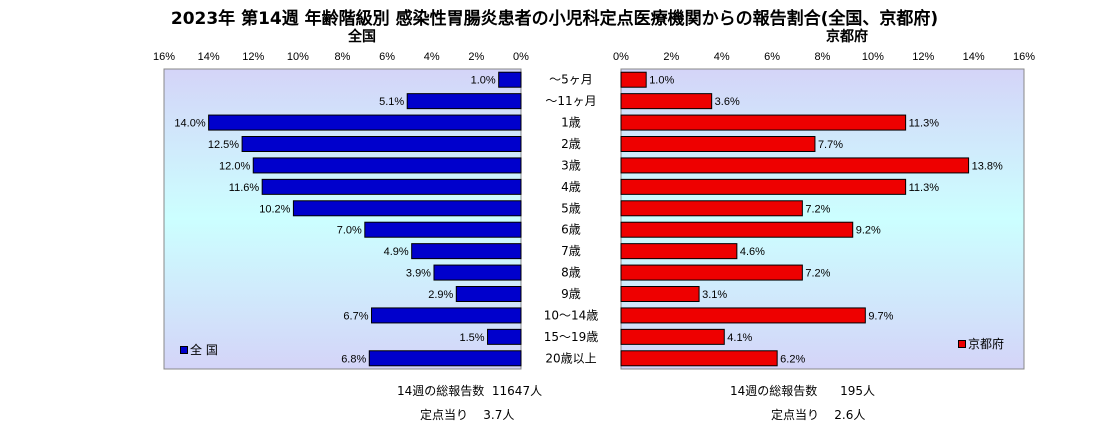 This screenshot has height=429, width=1109. What do you see at coordinates (440, 295) in the screenshot?
I see `national-value-label: 2.9%` at bounding box center [440, 295].